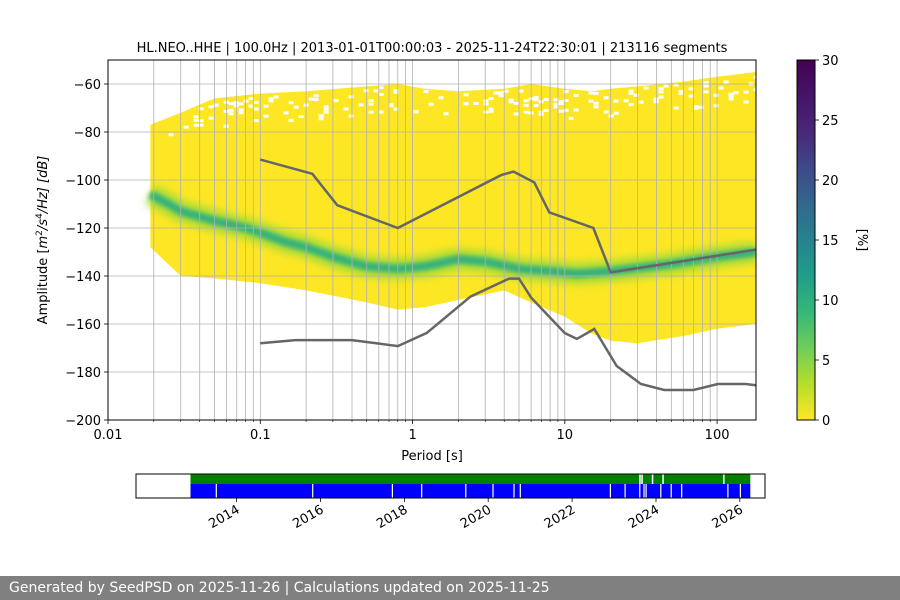  I want to click on colorbar-tick-label: 15, so click(830, 241).